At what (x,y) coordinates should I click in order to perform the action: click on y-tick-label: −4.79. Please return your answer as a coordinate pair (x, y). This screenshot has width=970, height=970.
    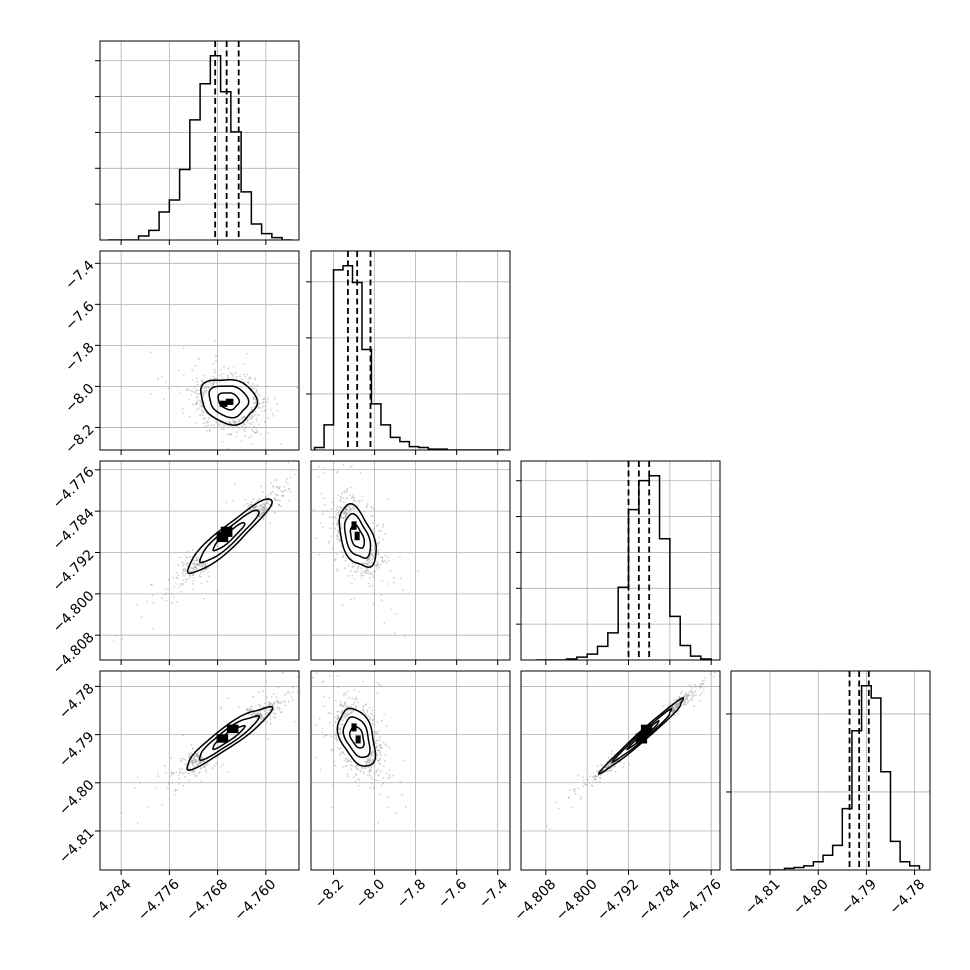
    Looking at the image, I should click on (77, 750).